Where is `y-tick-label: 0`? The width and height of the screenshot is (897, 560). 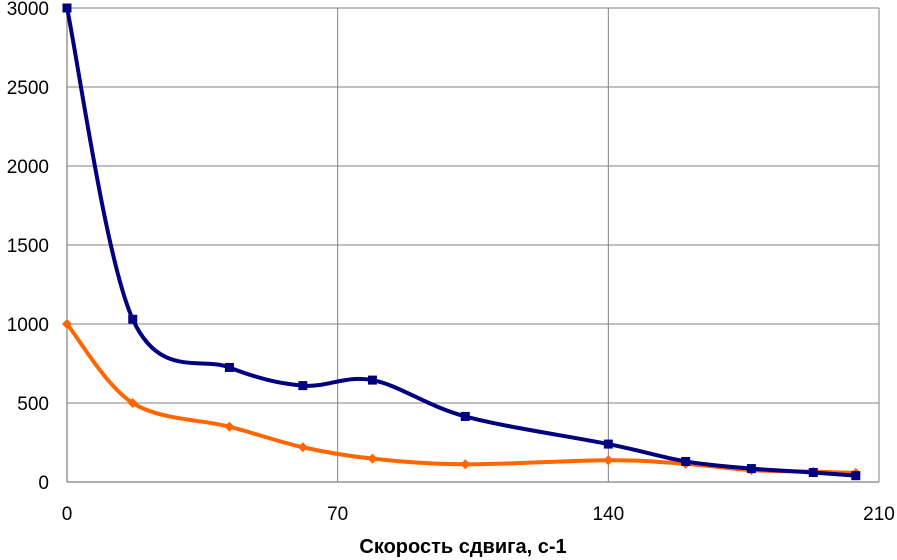
y-tick-label: 0 is located at coordinates (43, 483).